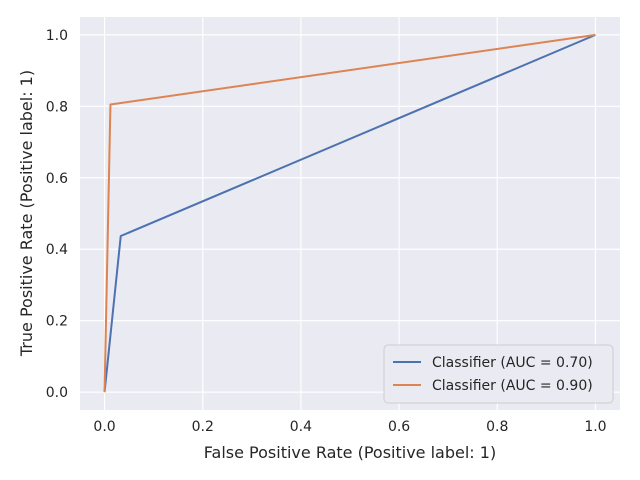 Image resolution: width=640 pixels, height=480 pixels. What do you see at coordinates (57, 179) in the screenshot?
I see `y-tick-label: 0.6` at bounding box center [57, 179].